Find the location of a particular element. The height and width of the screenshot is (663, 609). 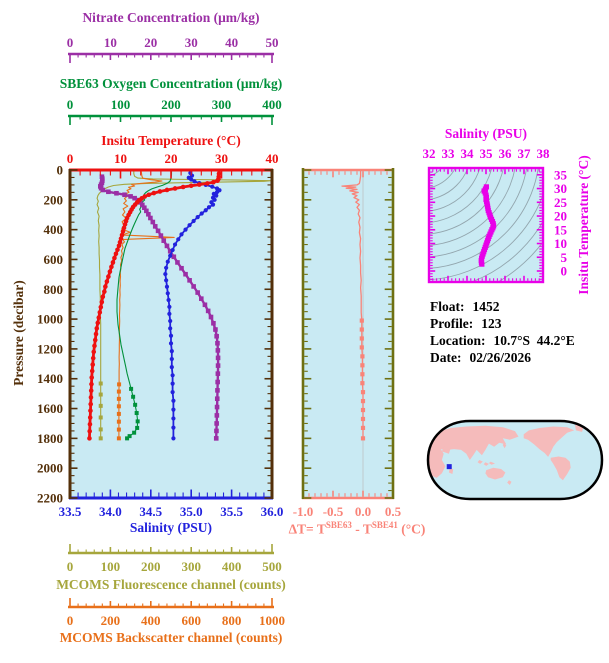

float-location-marker is located at coordinates (449, 467).